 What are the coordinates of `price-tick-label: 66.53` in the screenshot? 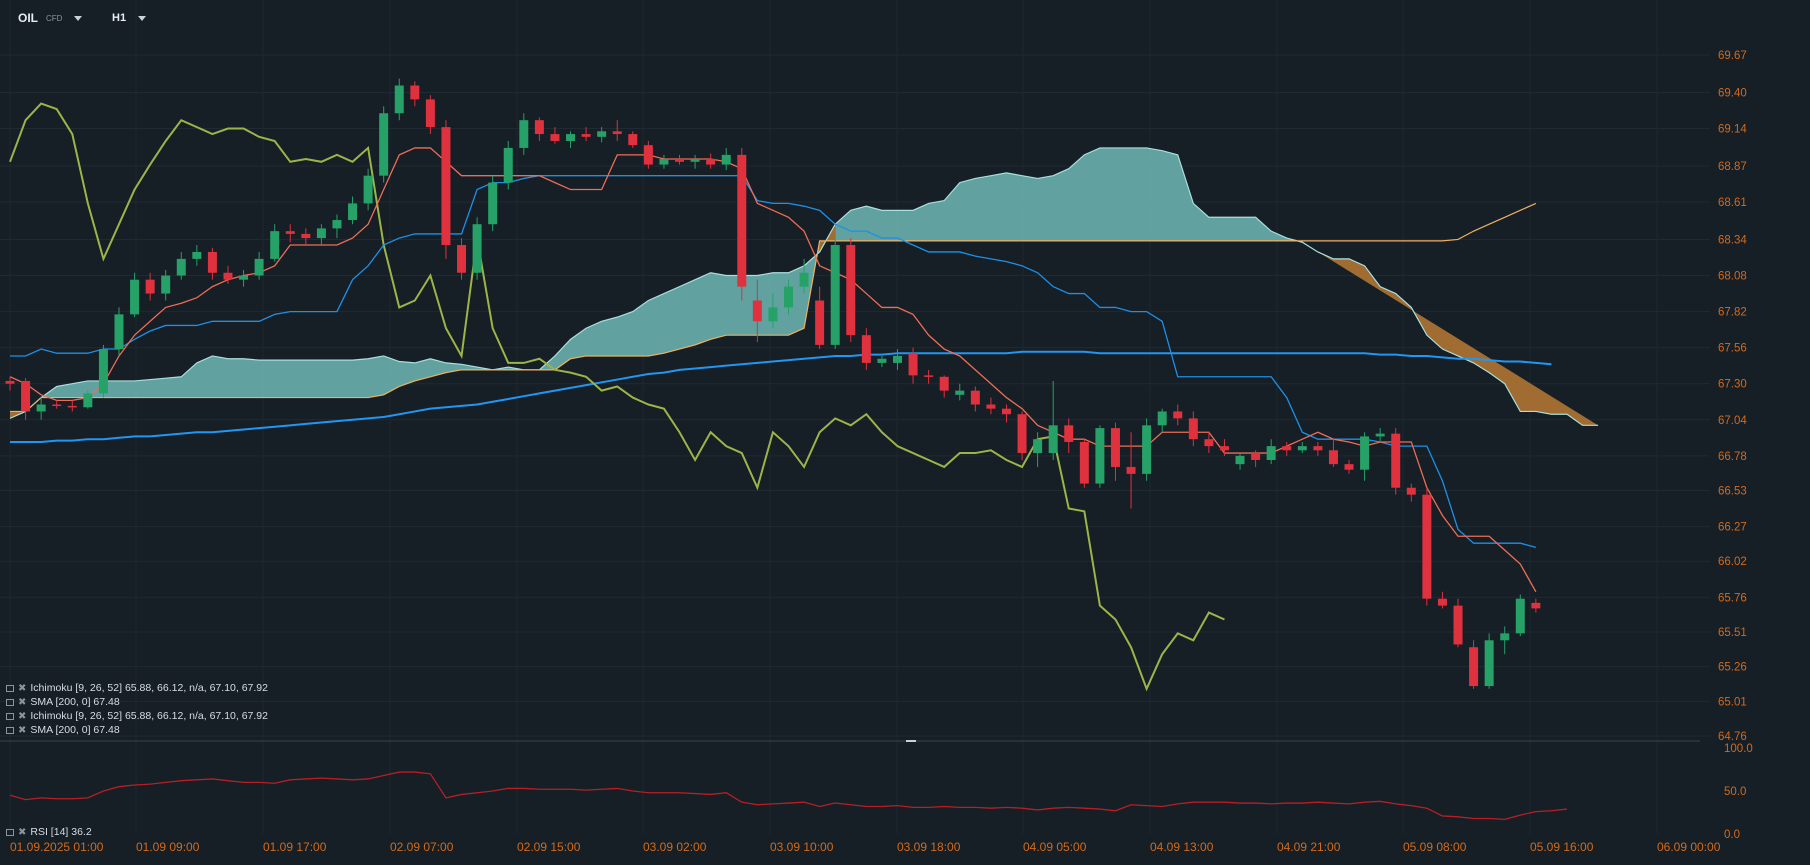 It's located at (1732, 492).